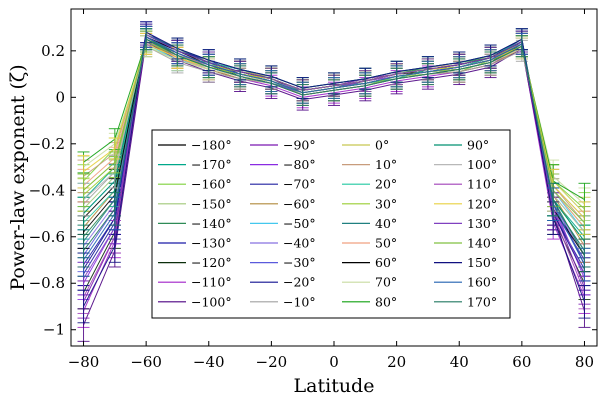 This screenshot has width=600, height=403. I want to click on y-tick-label: −0.2, so click(47, 144).